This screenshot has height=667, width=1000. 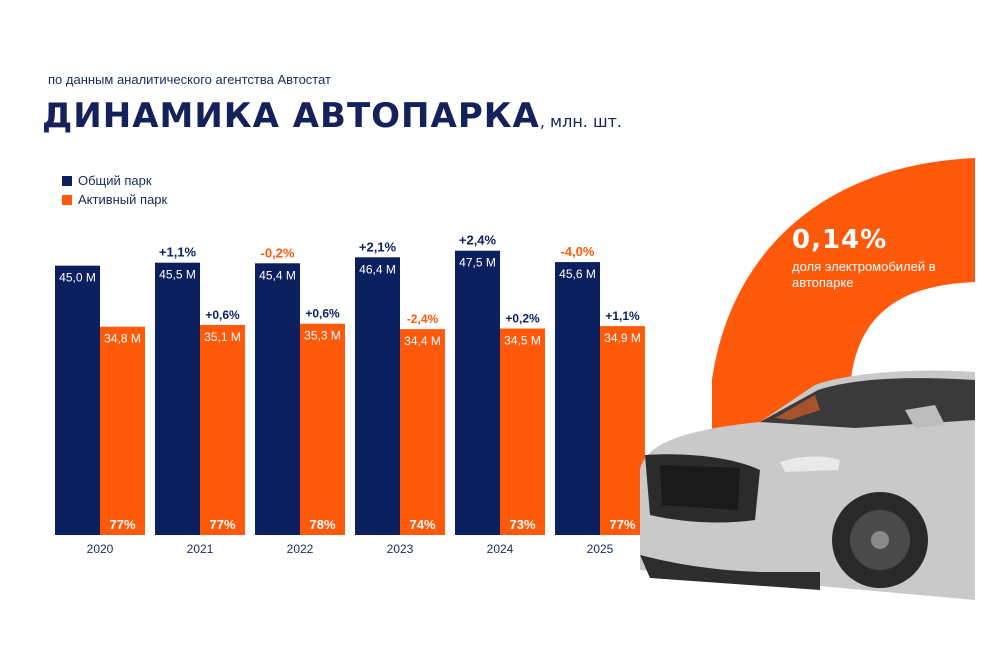 I want to click on share-label: 78%, so click(x=322, y=524).